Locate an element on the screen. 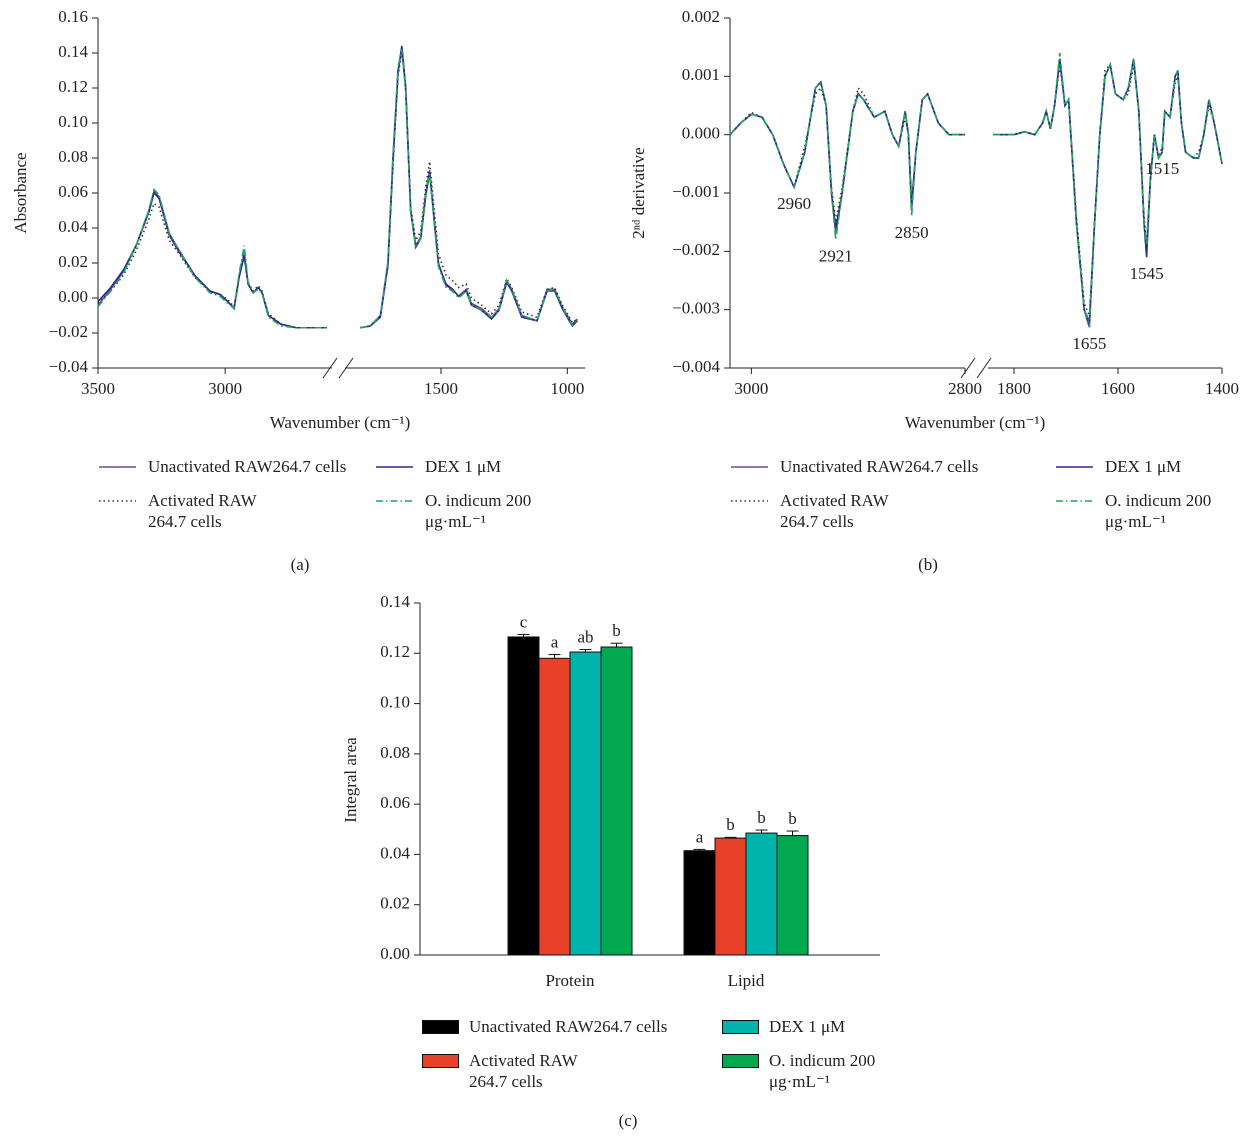 The width and height of the screenshot is (1252, 1136). x-tick-label: Protein is located at coordinates (570, 980).